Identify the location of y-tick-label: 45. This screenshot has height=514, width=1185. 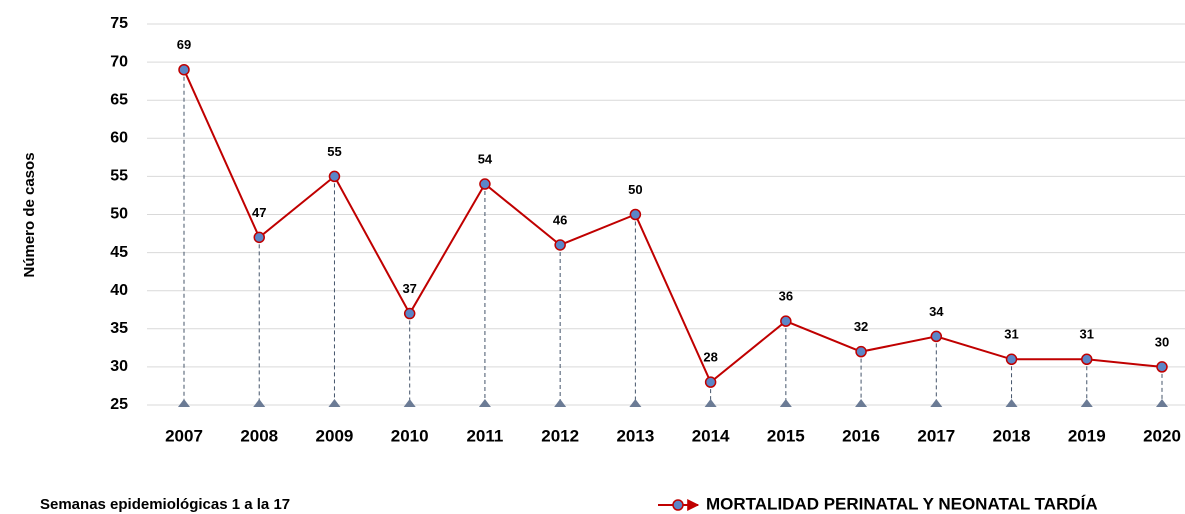
(119, 252).